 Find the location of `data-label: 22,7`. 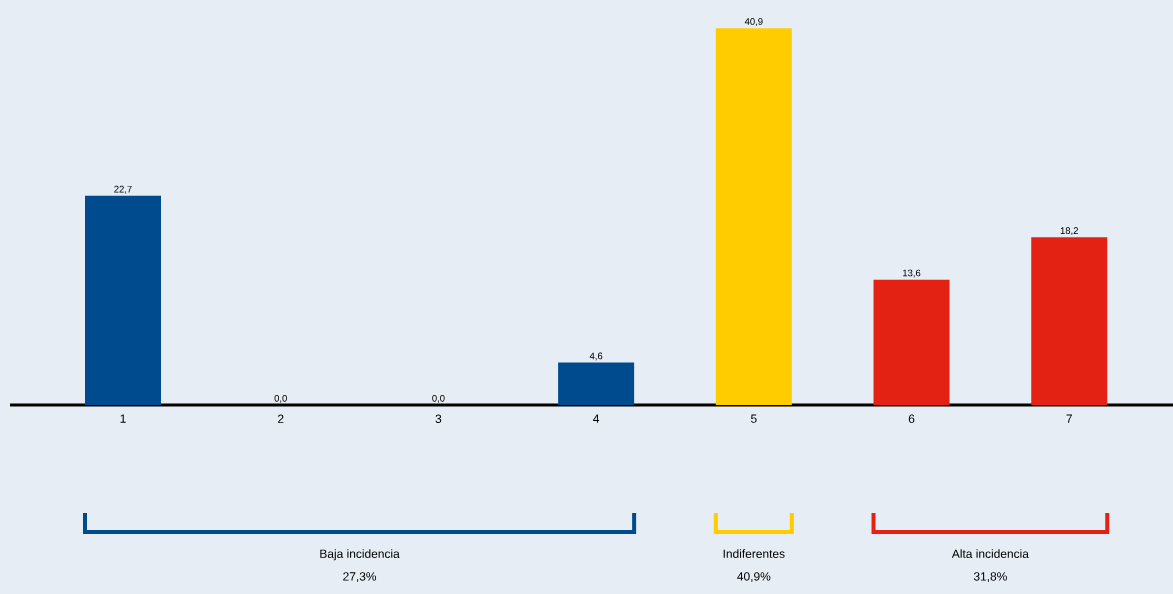

data-label: 22,7 is located at coordinates (123, 189).